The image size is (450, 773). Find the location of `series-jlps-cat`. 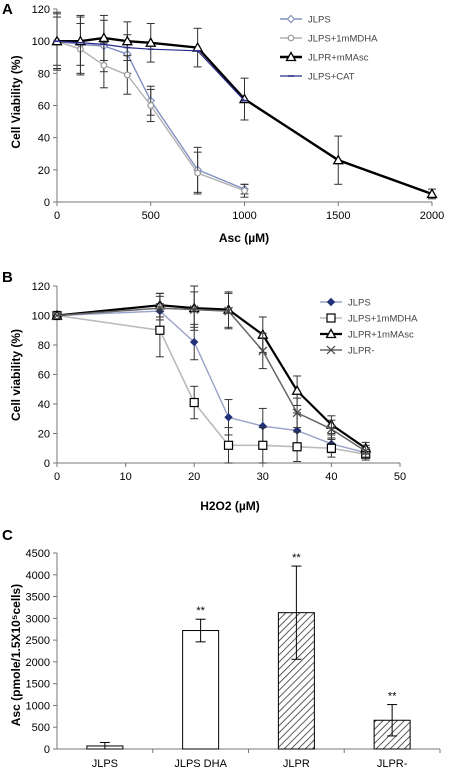

series-jlps-cat is located at coordinates (151, 71).